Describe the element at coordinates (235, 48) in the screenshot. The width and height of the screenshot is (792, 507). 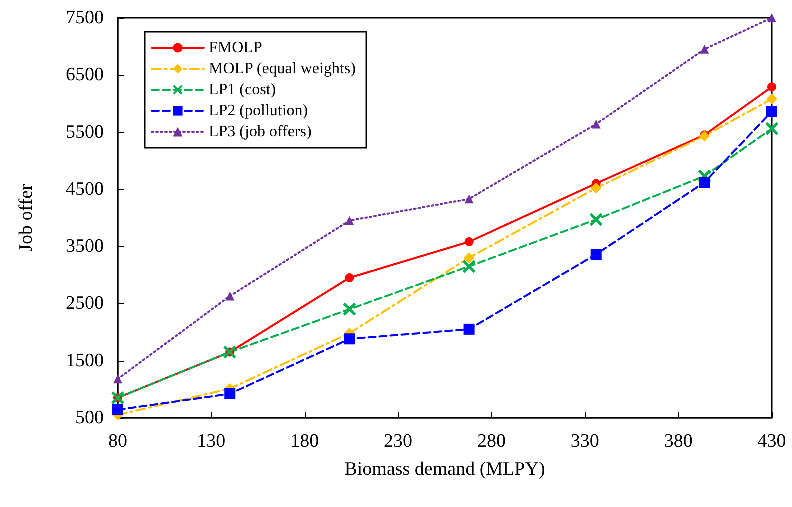
I see `legend-label: FMOLP` at that location.